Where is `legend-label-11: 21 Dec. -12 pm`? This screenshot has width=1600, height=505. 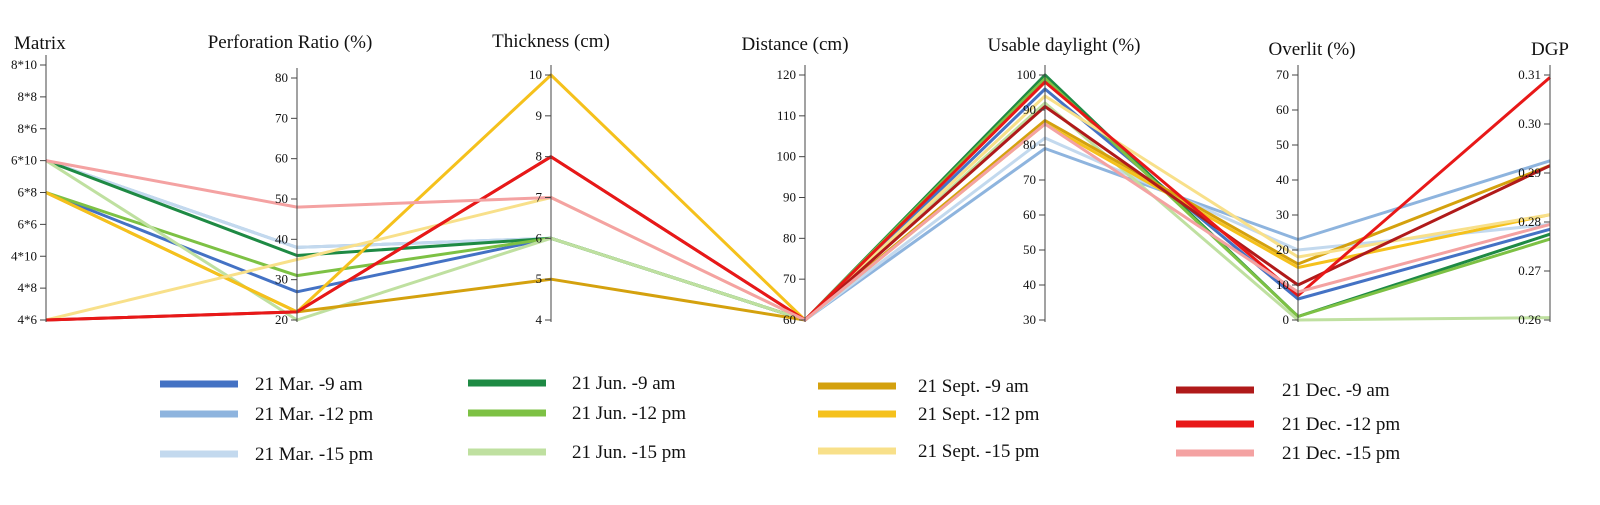
legend-label-11: 21 Dec. -12 pm is located at coordinates (1341, 424).